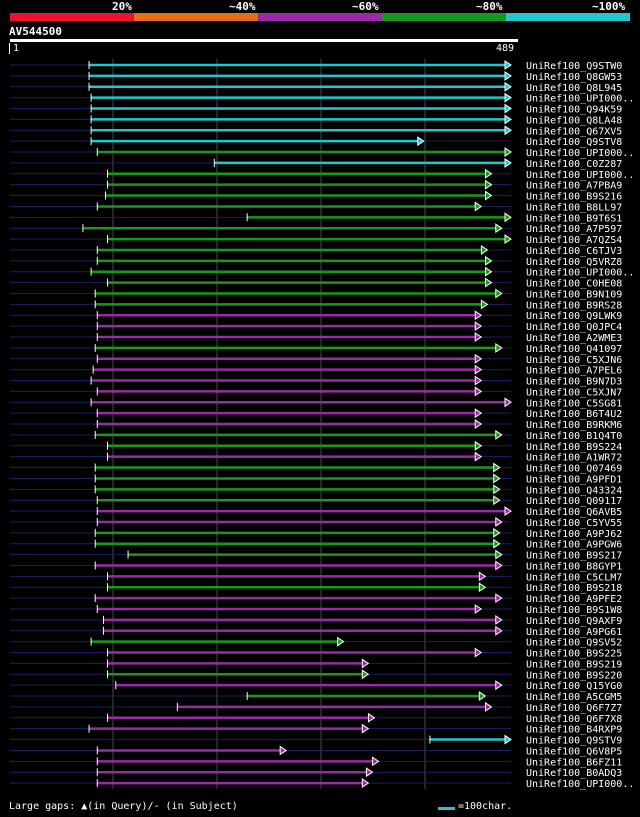 This screenshot has height=817, width=640. I want to click on hit-label: UniRef100_Q09117, so click(574, 501).